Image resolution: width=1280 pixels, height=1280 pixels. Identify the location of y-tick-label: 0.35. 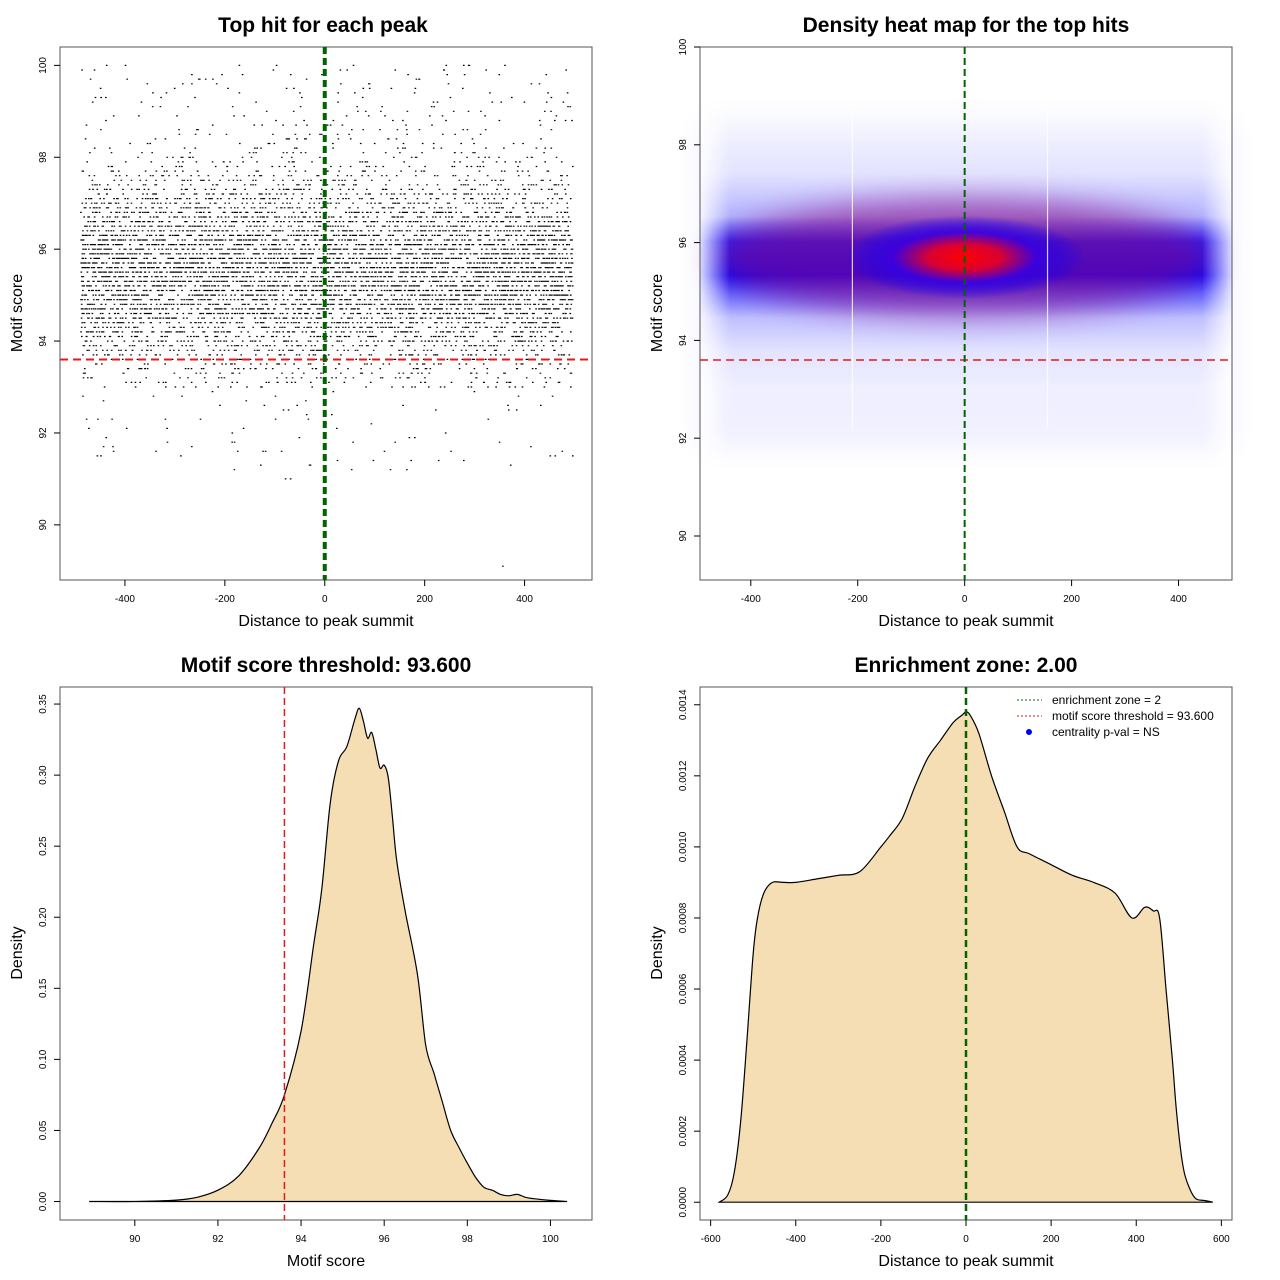
(43, 704).